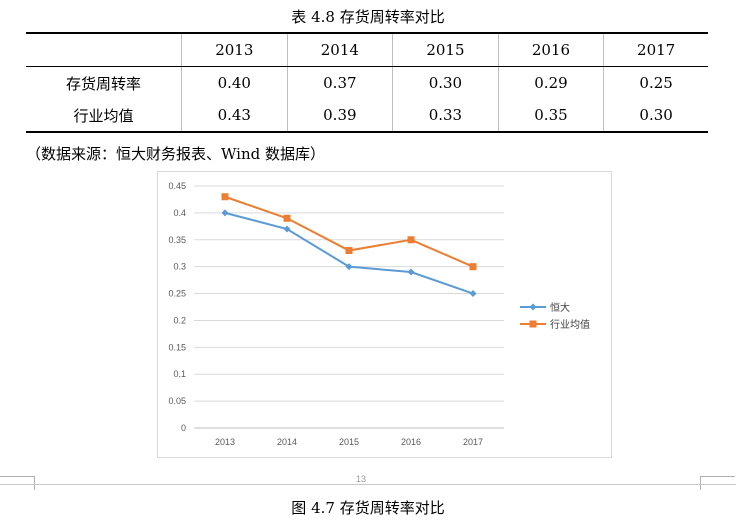 The height and width of the screenshot is (526, 736). What do you see at coordinates (17, 483) in the screenshot?
I see `margin-mark-left` at bounding box center [17, 483].